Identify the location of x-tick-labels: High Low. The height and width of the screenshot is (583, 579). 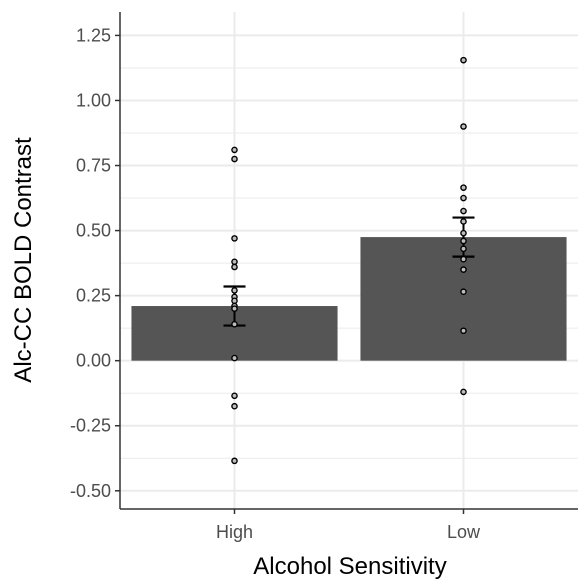
(348, 532).